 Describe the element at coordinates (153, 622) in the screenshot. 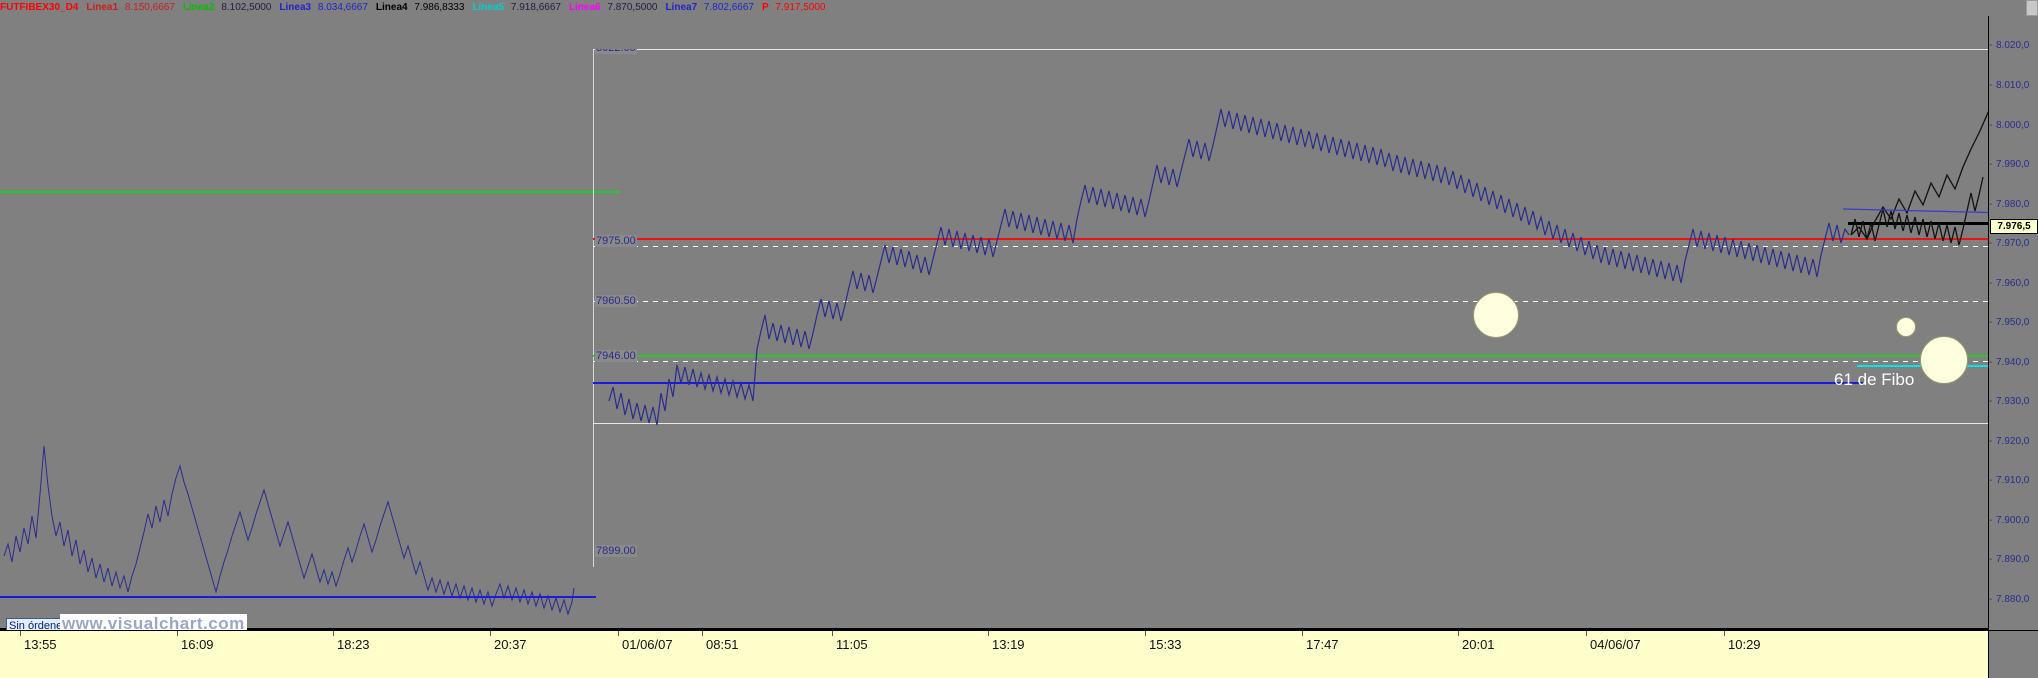

I see `watermark-label: www.visualchart.com` at that location.